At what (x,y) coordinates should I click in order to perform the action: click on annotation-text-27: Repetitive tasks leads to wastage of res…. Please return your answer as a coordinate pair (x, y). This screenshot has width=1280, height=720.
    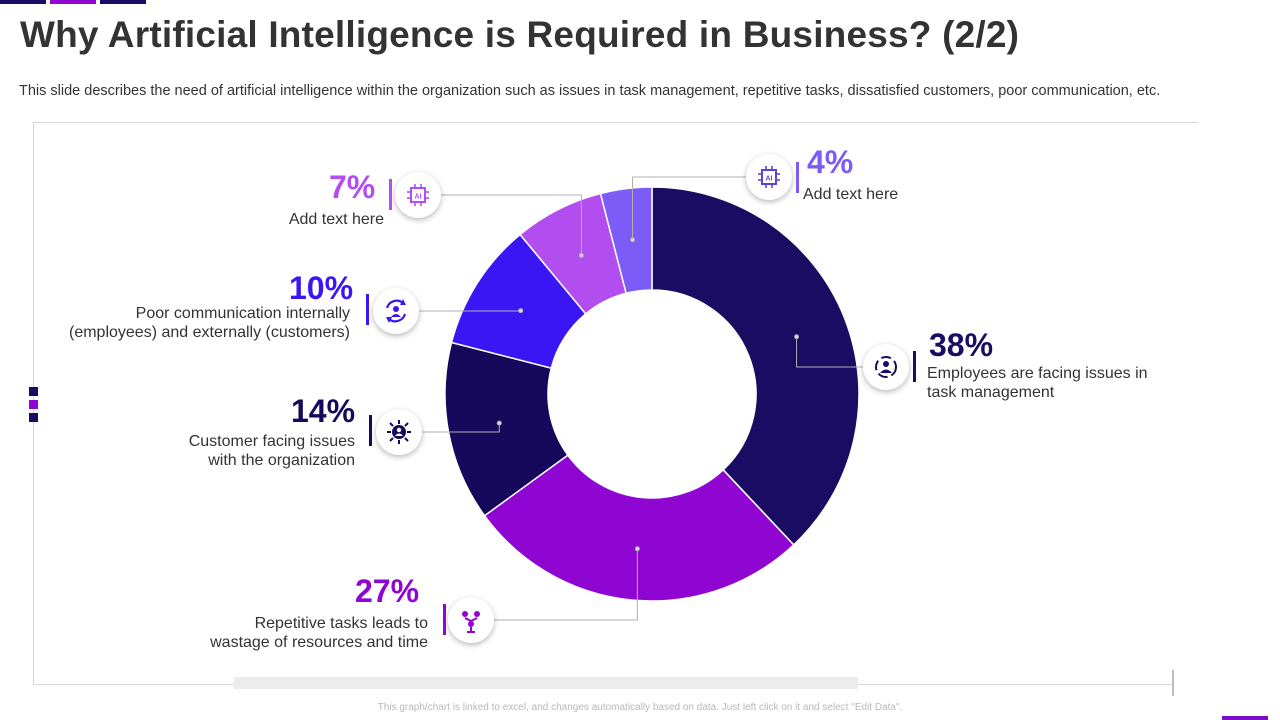
    Looking at the image, I should click on (319, 633).